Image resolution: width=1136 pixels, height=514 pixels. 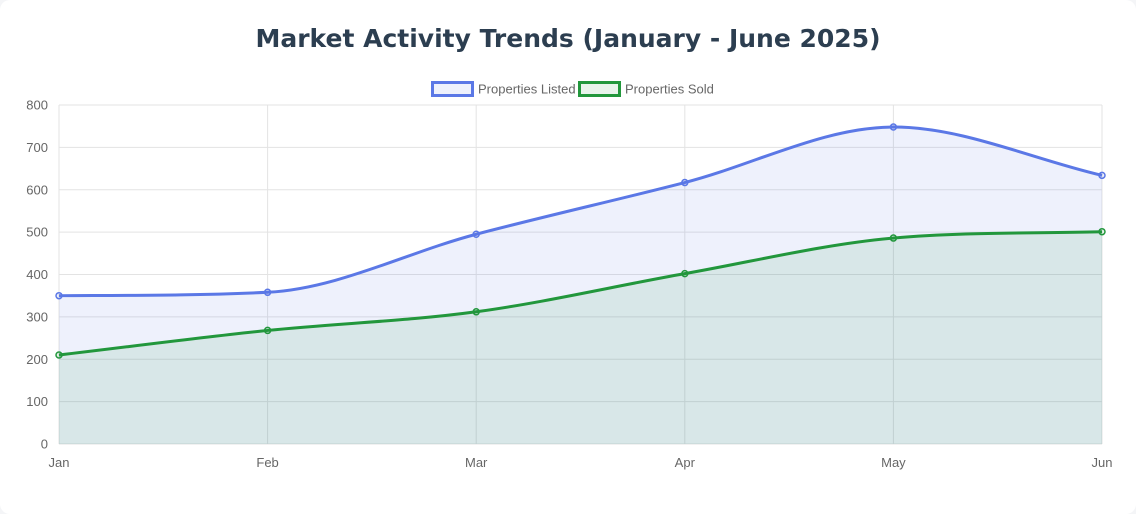 I want to click on y-tick-label: 600, so click(x=37, y=189).